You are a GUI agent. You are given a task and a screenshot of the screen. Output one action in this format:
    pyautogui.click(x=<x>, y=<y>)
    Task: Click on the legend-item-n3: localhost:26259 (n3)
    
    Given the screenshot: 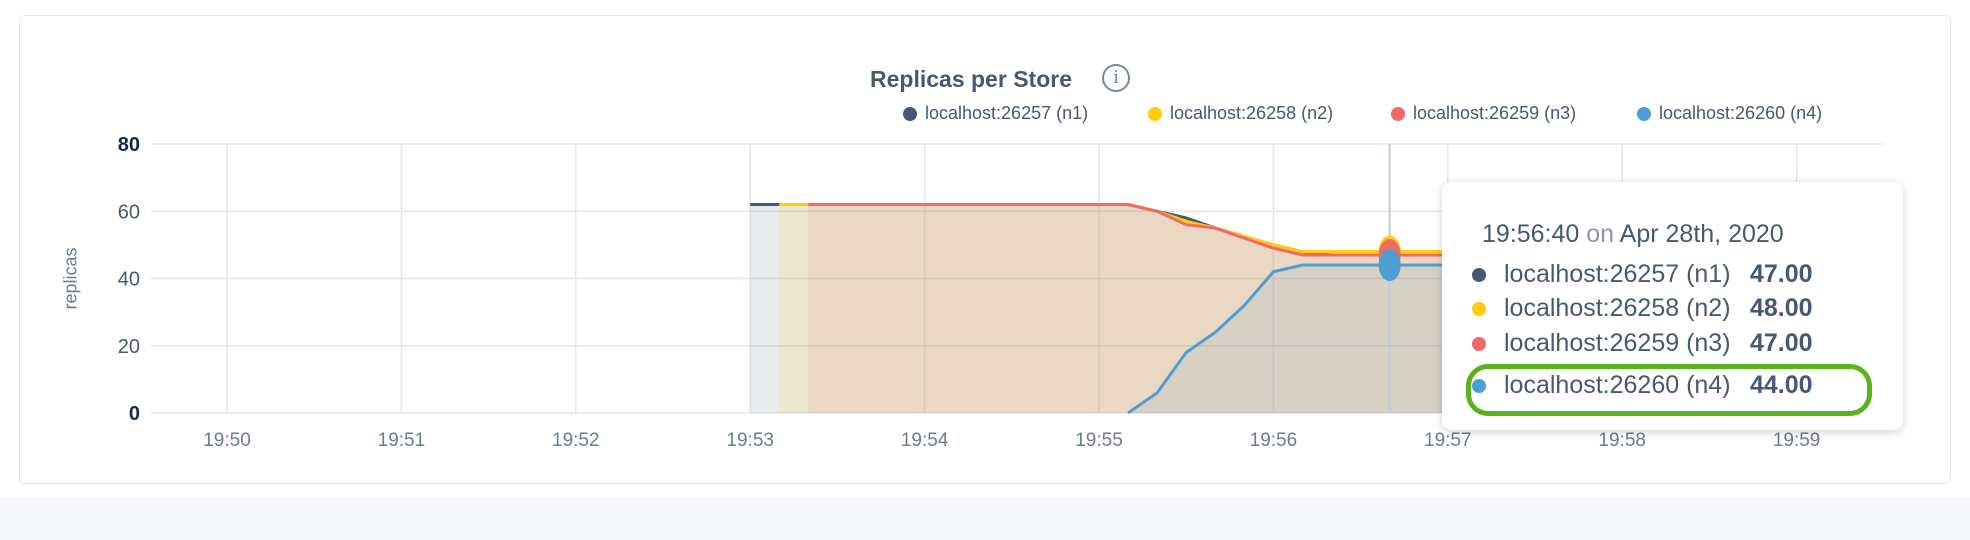 What is the action you would take?
    pyautogui.click(x=1483, y=113)
    